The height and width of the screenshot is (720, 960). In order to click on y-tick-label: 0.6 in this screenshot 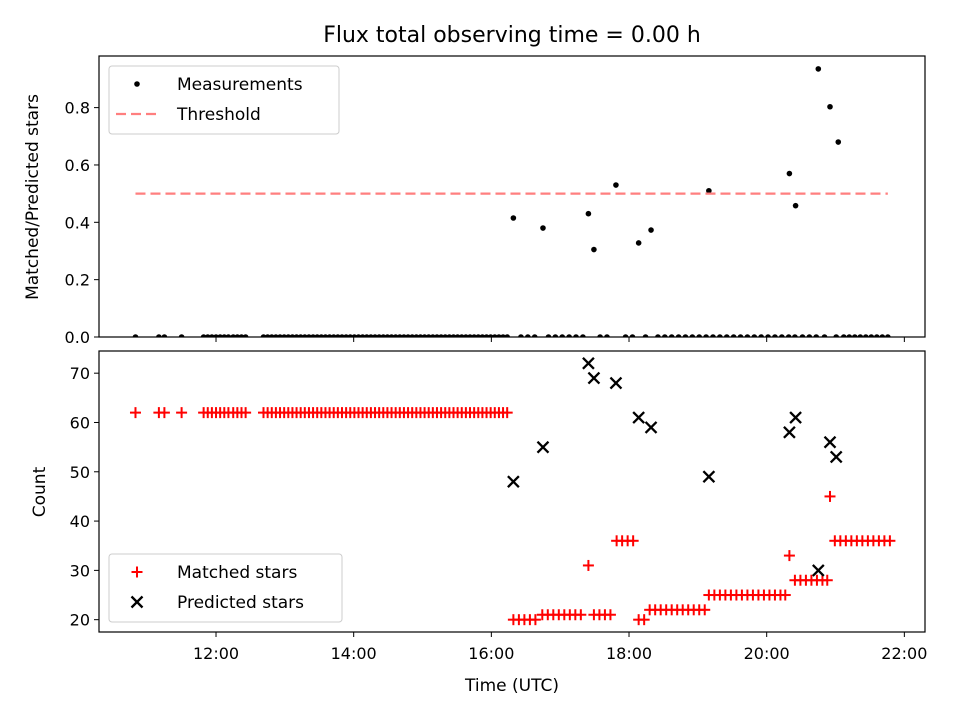, I will do `click(77, 165)`.